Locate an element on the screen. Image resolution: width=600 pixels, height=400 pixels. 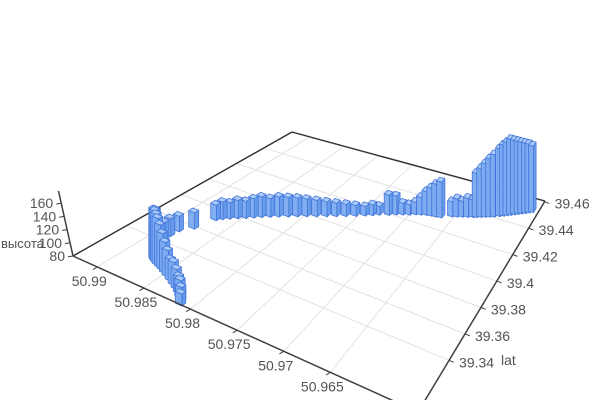
svg-text: 39.34 is located at coordinates (476, 362).